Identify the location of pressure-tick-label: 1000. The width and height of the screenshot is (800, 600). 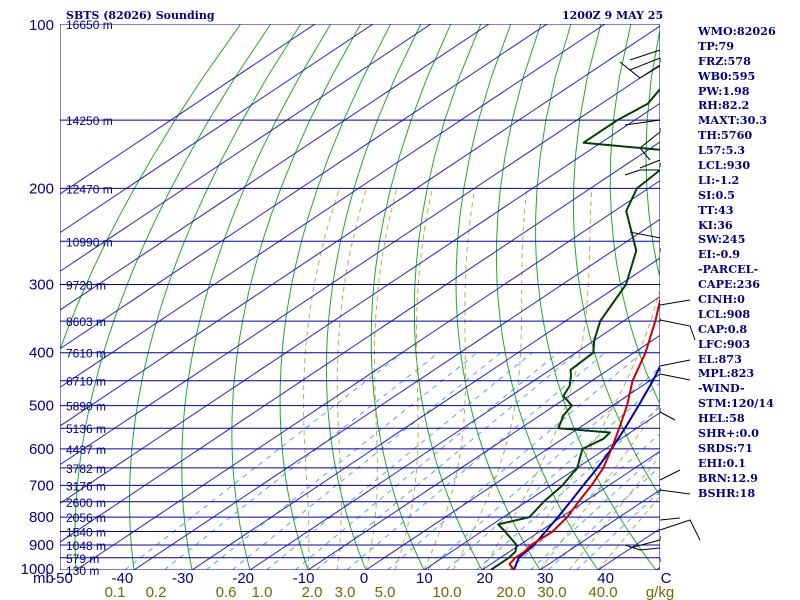
(37, 569).